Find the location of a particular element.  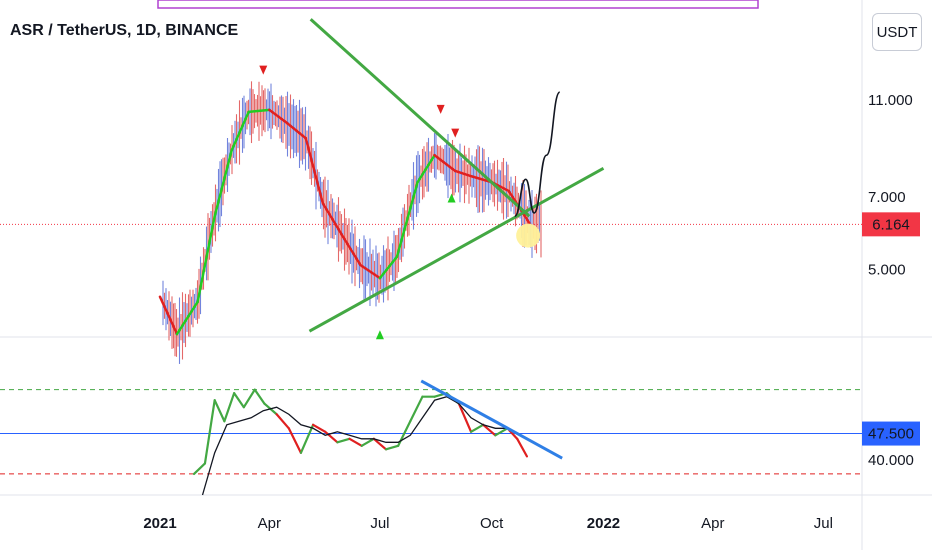

projected-price-path is located at coordinates (537, 154).